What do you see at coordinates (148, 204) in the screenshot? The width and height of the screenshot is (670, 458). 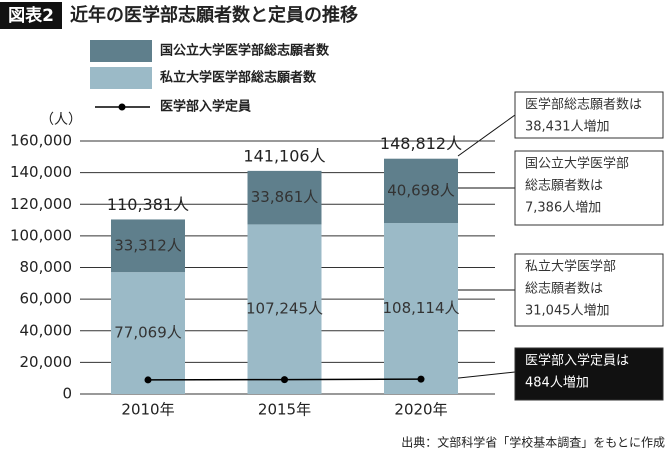 I see `total-label: 110,381人` at bounding box center [148, 204].